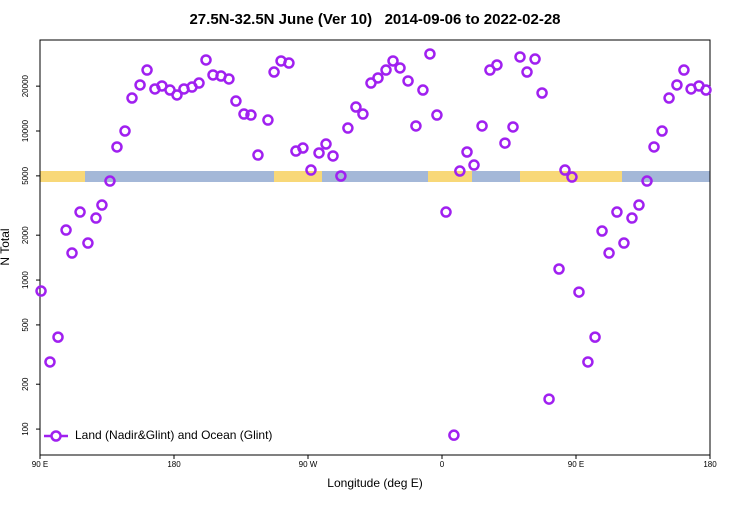  I want to click on surface-band, so click(375, 176).